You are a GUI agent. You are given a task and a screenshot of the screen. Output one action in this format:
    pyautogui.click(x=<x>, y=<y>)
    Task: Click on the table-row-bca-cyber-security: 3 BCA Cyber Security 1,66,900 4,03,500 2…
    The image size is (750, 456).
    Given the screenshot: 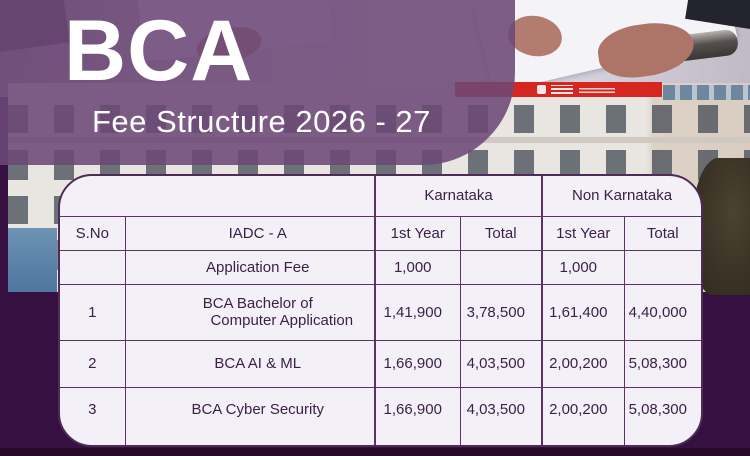 What is the action you would take?
    pyautogui.click(x=380, y=415)
    